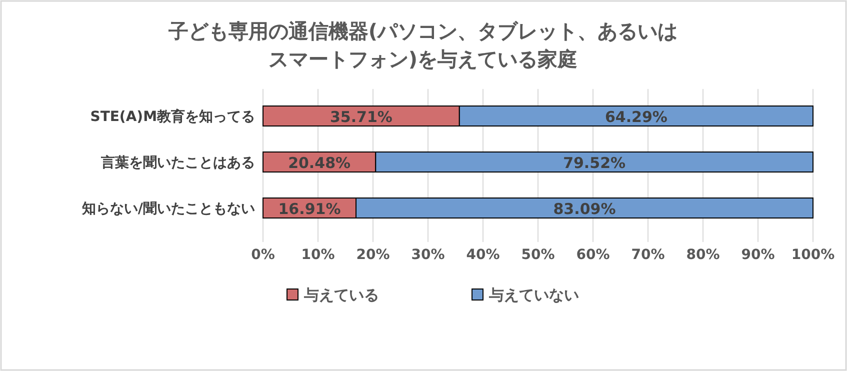 Image resolution: width=847 pixels, height=371 pixels. I want to click on data-label: 83.09%, so click(584, 209).